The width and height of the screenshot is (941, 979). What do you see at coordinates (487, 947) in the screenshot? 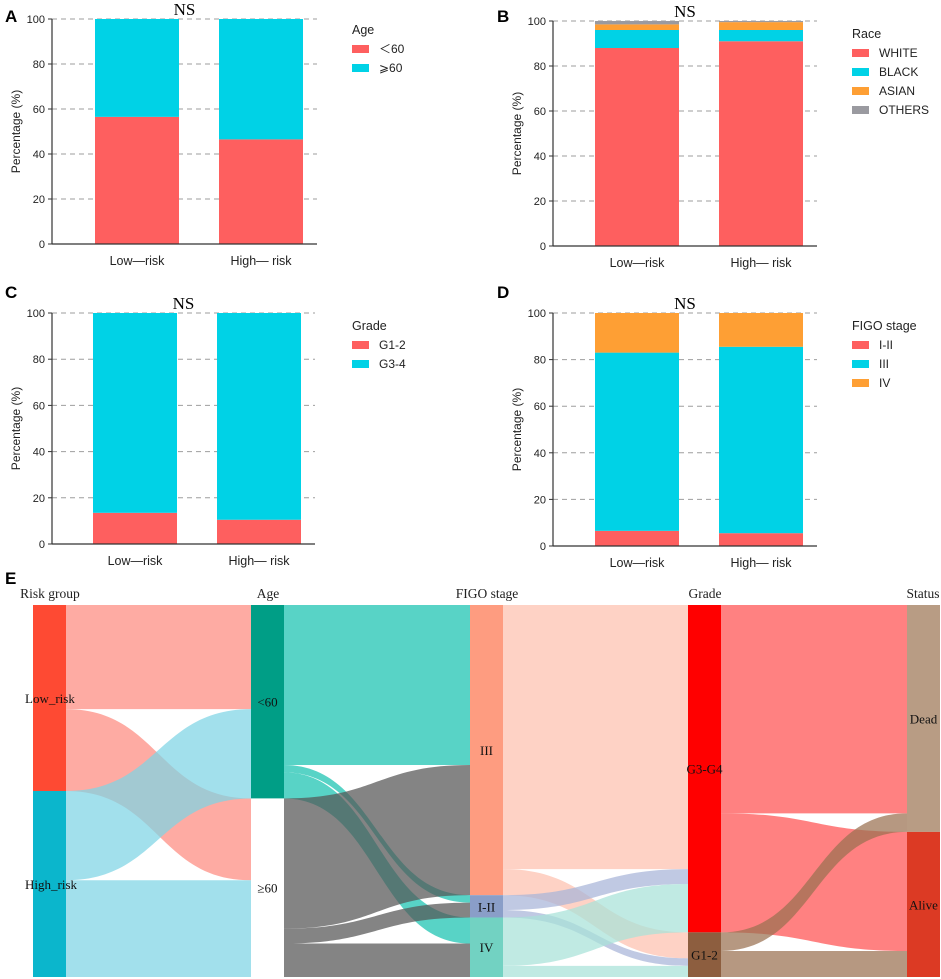
I see `node-label: IV` at bounding box center [487, 947].